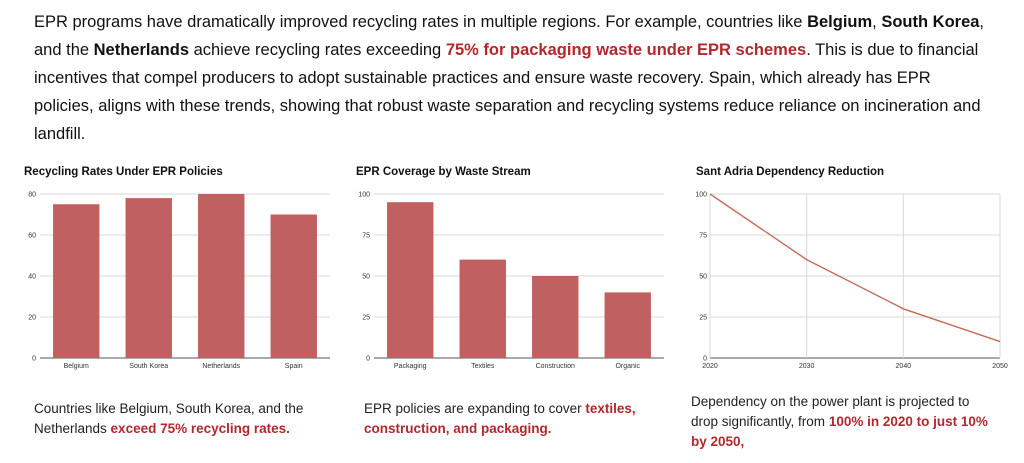 The width and height of the screenshot is (1024, 463). What do you see at coordinates (790, 172) in the screenshot?
I see `chart-title: Sant Adria Dependency Reduction` at bounding box center [790, 172].